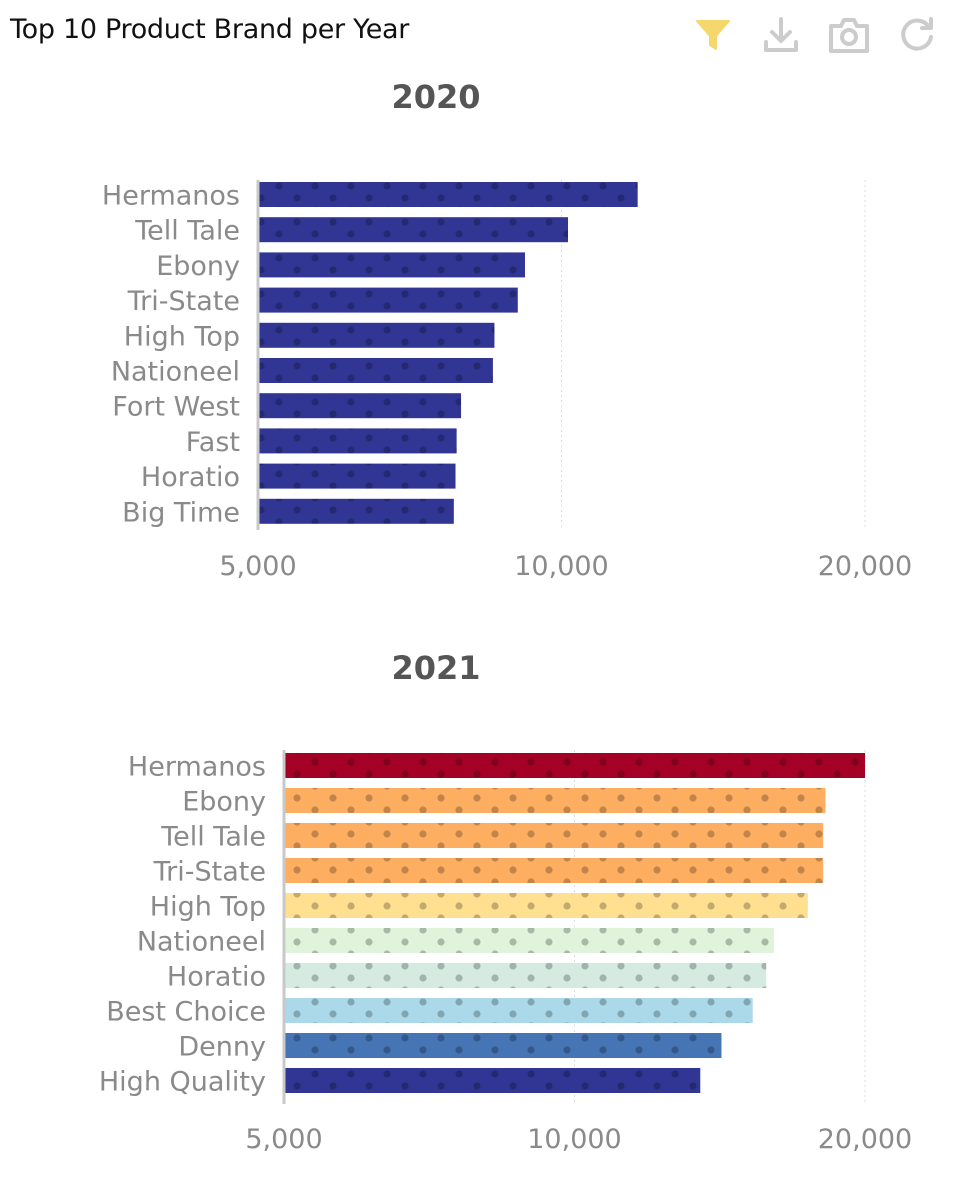 The width and height of the screenshot is (954, 1182). What do you see at coordinates (210, 29) in the screenshot?
I see `chart-title: Top 10 Product Brand per Year` at bounding box center [210, 29].